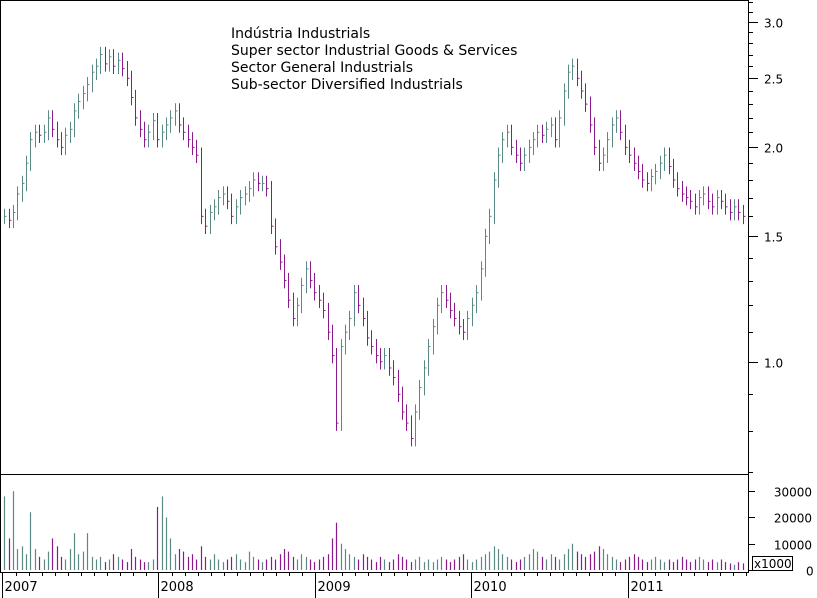  What do you see at coordinates (793, 519) in the screenshot?
I see `volume-tick-label: 20000` at bounding box center [793, 519].